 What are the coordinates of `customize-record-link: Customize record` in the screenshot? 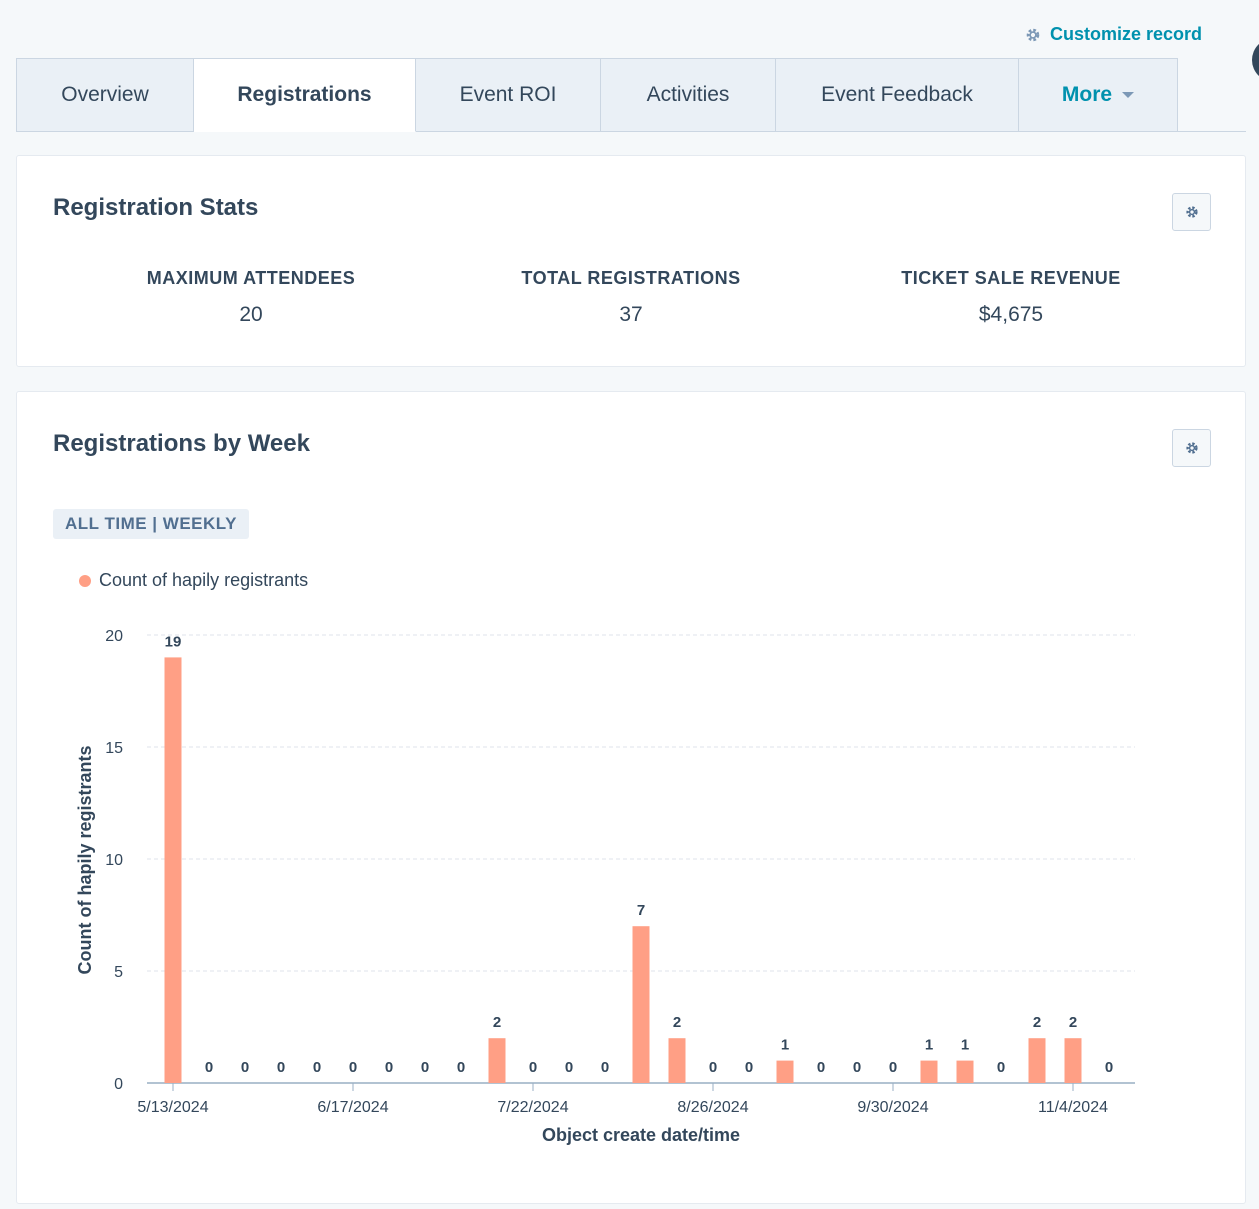 It's located at (1113, 34).